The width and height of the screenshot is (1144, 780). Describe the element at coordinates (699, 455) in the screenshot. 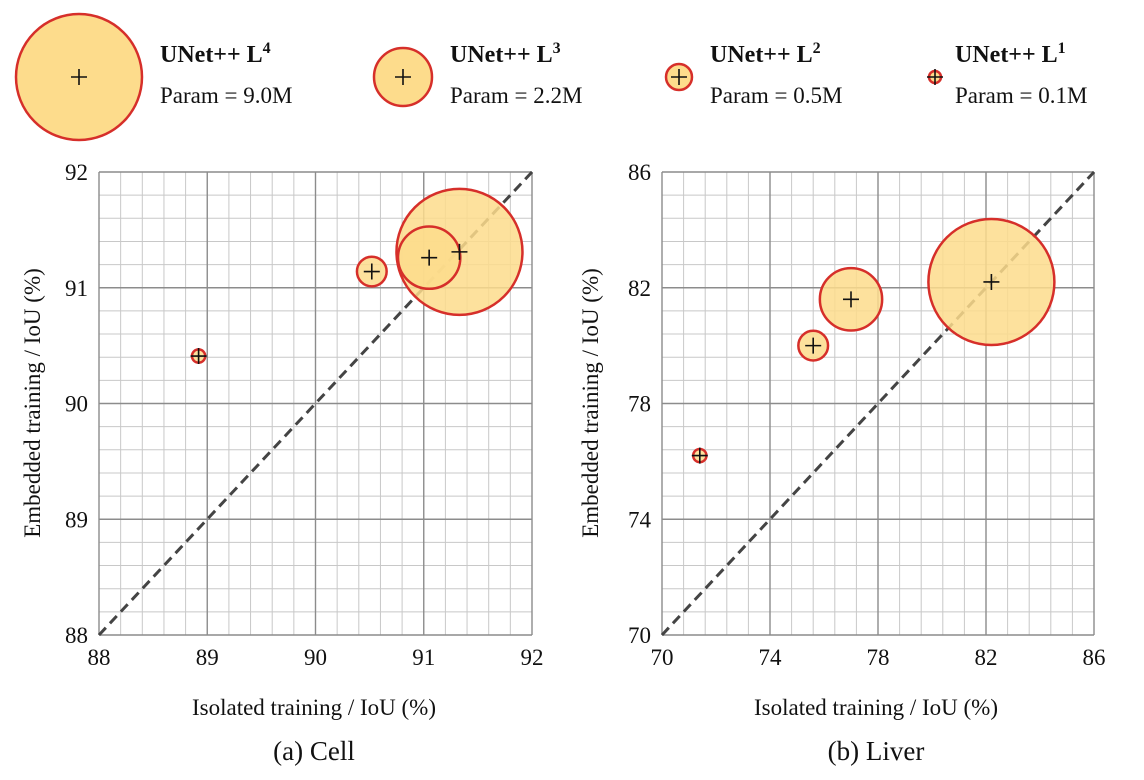

I see `marker-l1-liver` at that location.